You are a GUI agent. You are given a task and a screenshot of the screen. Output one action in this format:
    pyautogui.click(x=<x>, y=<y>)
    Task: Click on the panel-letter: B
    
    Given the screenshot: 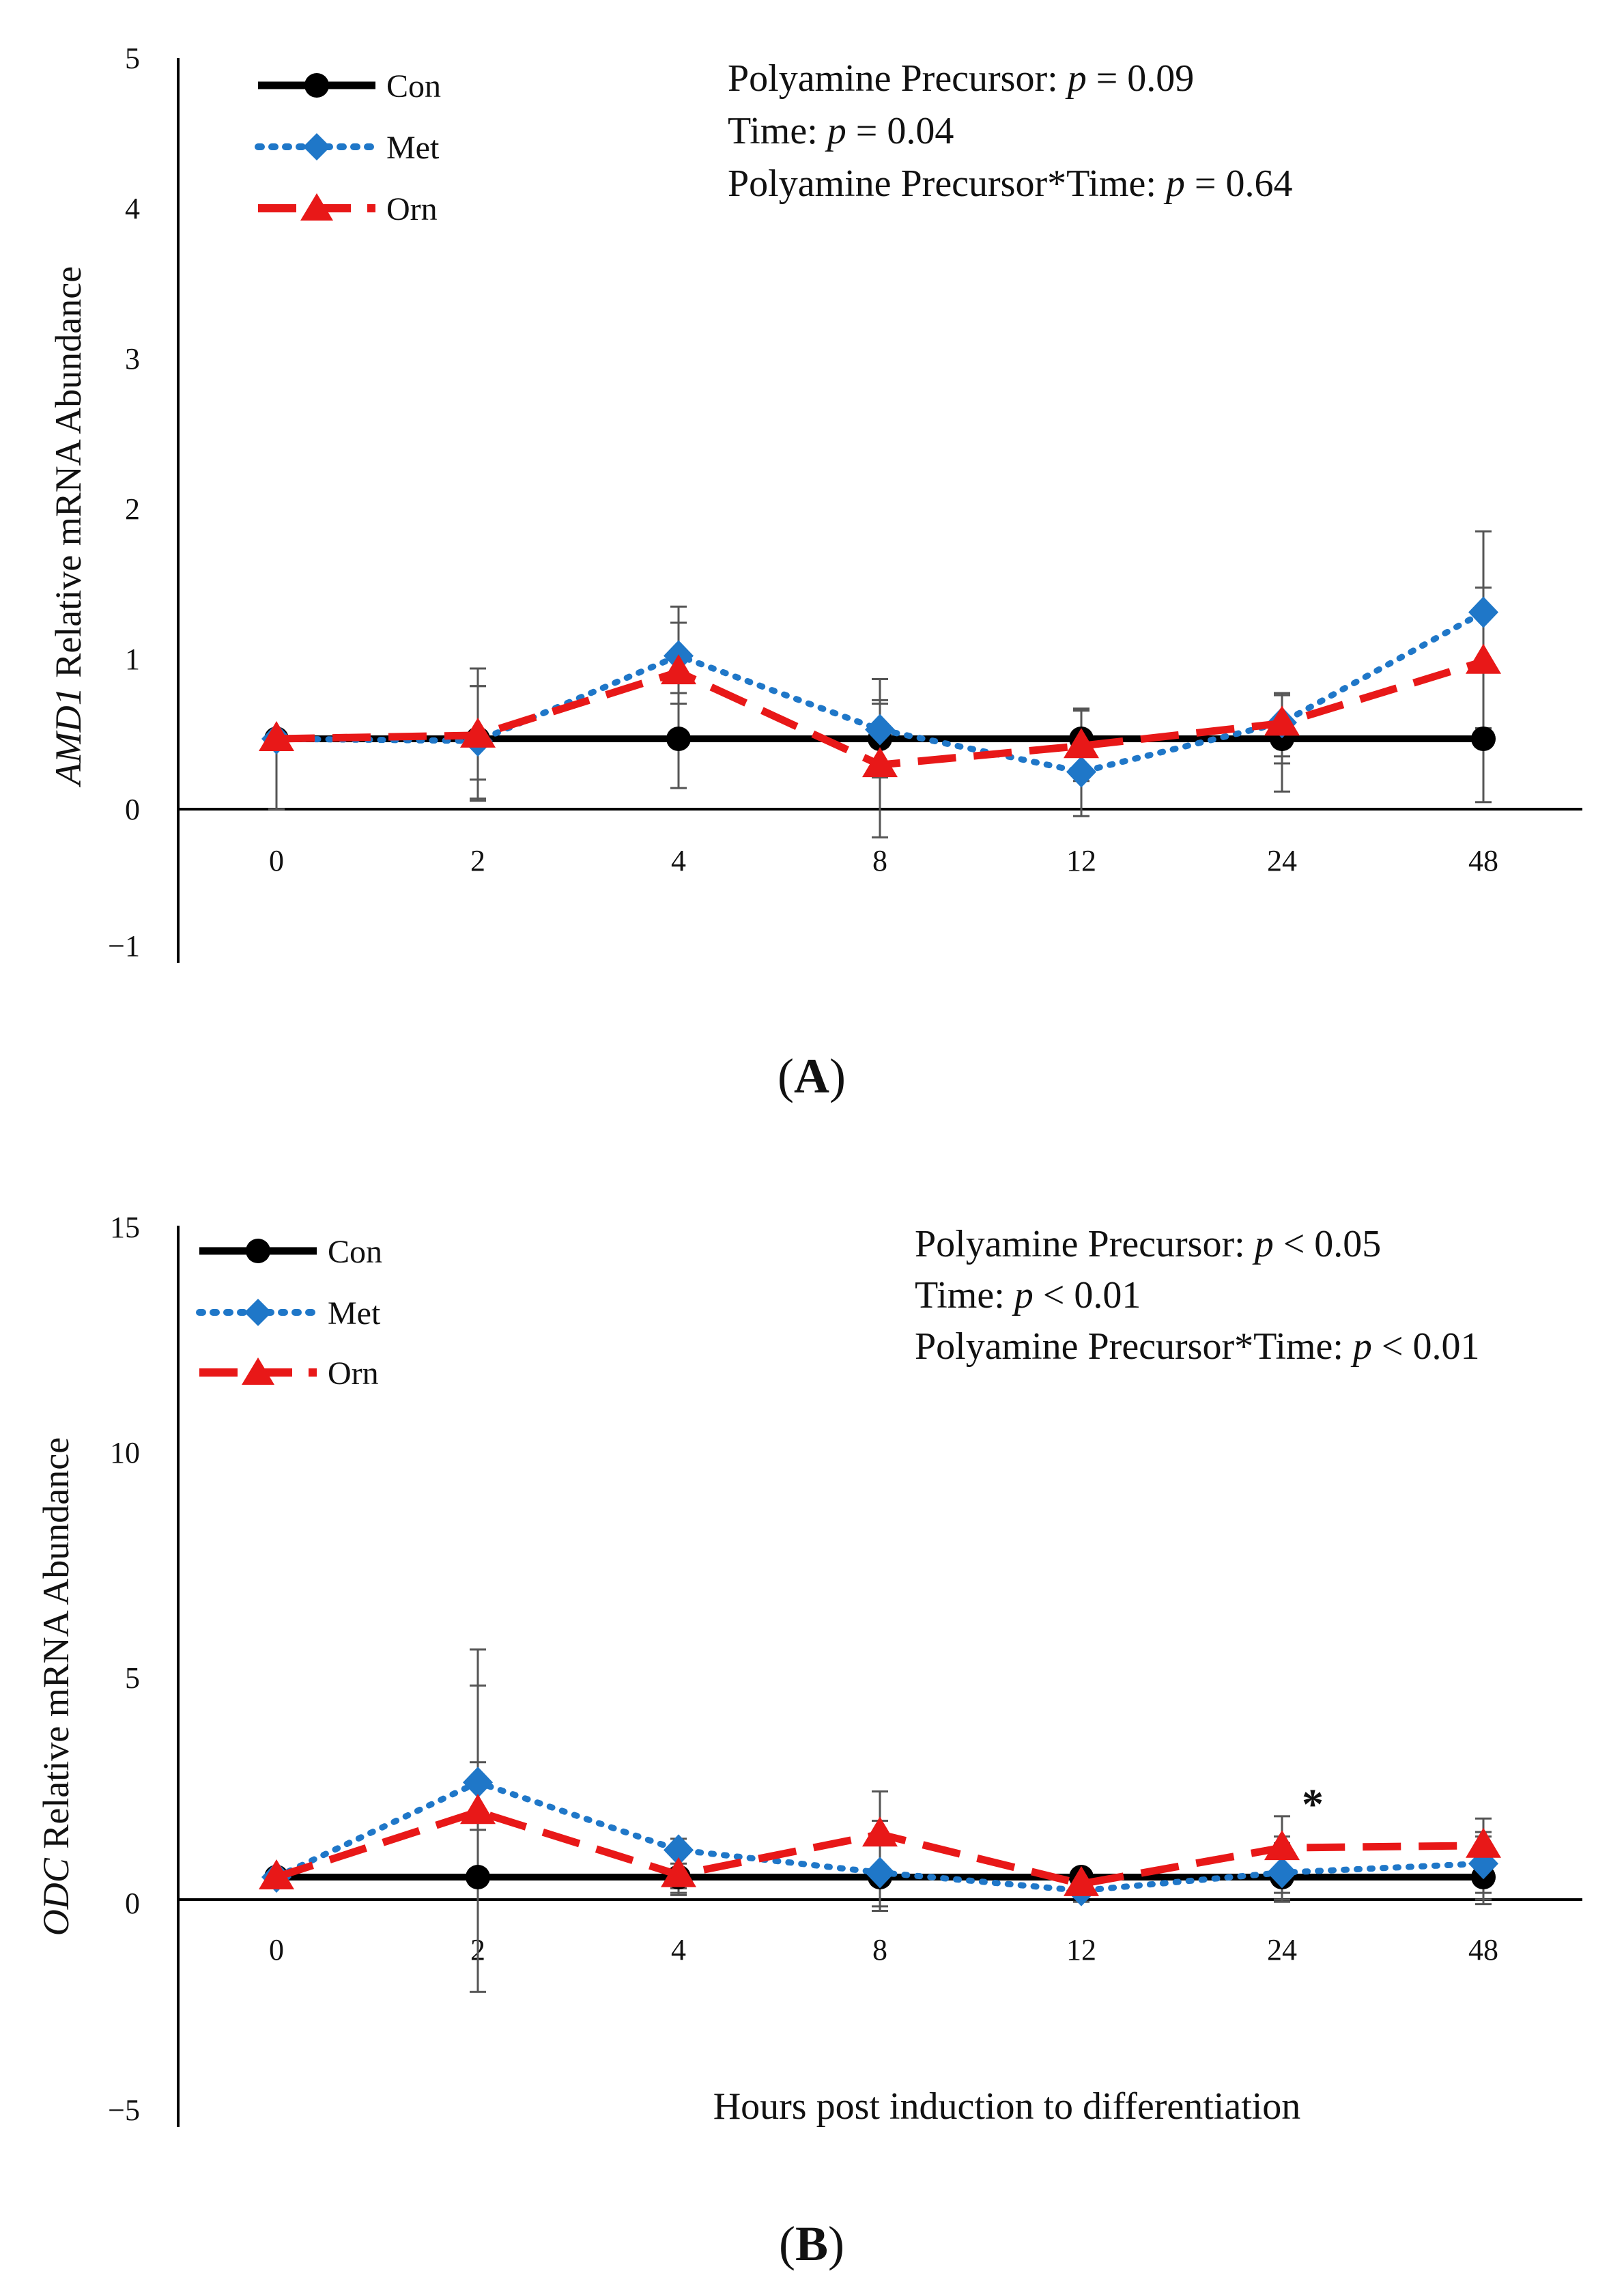 What is the action you would take?
    pyautogui.click(x=811, y=2244)
    